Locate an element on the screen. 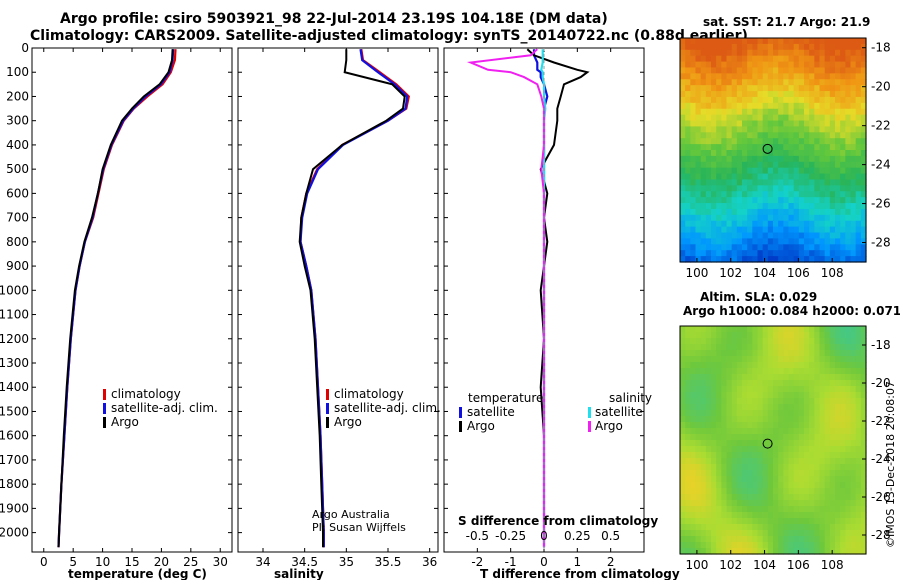 The width and height of the screenshot is (900, 580). y-tick-label: 0 is located at coordinates (25, 48).